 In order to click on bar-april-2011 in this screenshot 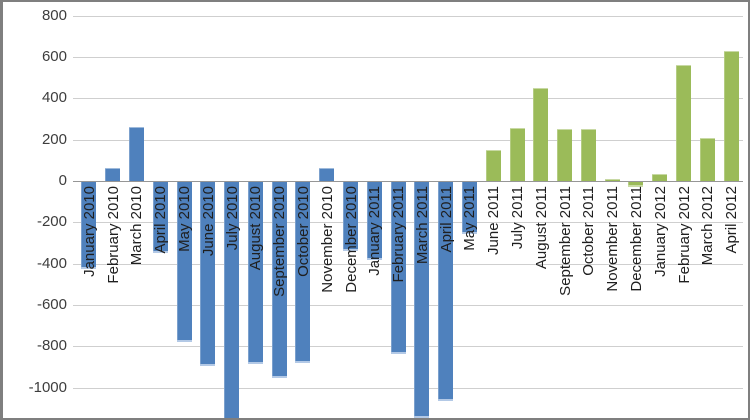, I will do `click(445, 291)`.